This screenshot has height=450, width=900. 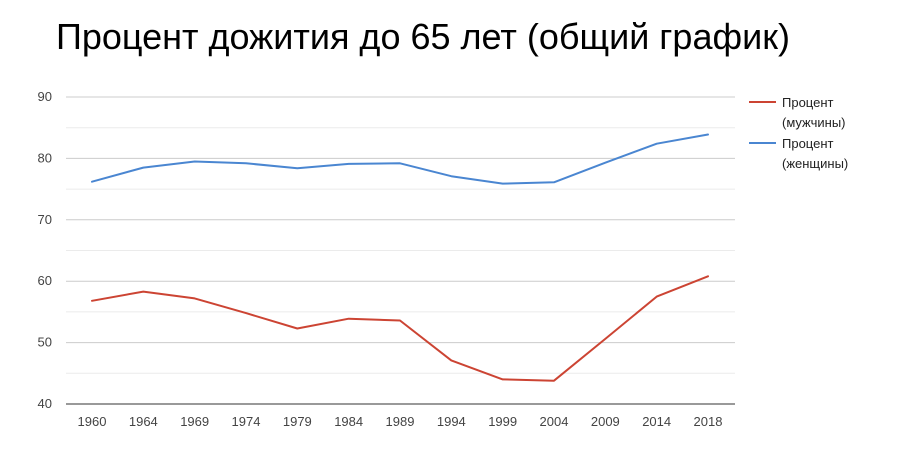 What do you see at coordinates (45, 342) in the screenshot?
I see `y-tick-label: 50` at bounding box center [45, 342].